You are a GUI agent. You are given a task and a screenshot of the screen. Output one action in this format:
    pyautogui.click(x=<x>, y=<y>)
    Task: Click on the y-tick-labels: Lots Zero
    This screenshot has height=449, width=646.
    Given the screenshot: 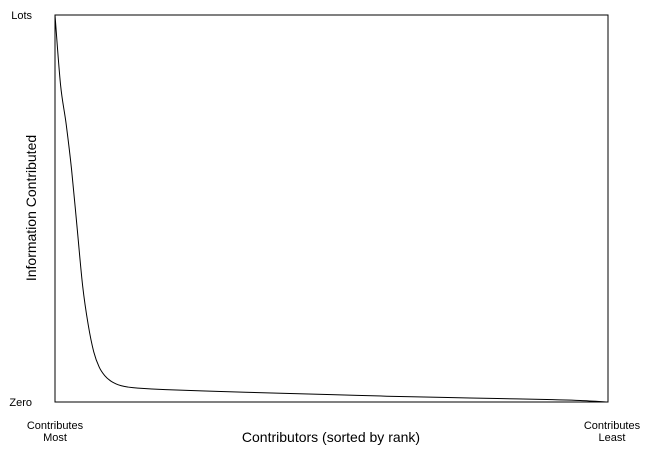 What is the action you would take?
    pyautogui.click(x=20, y=209)
    